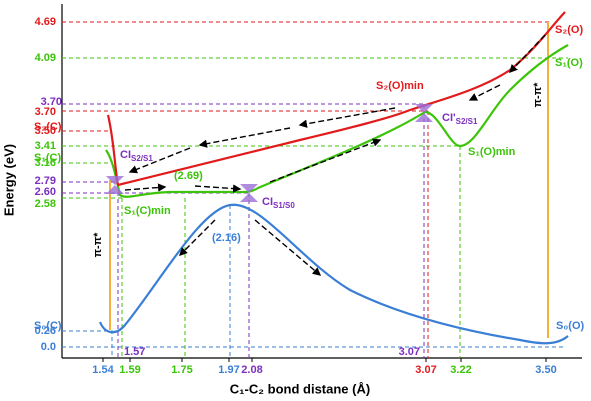 The width and height of the screenshot is (591, 401). I want to click on curve-label-text: S₀(C), so click(48, 326).